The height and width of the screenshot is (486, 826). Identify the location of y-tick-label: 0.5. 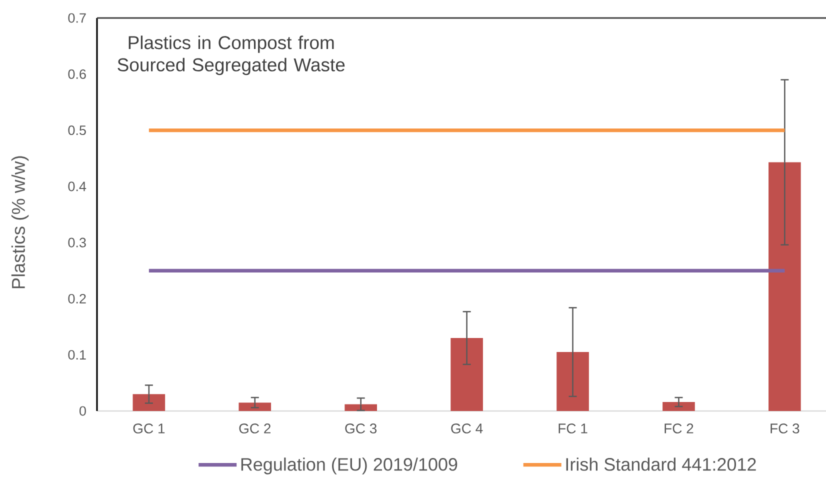
(77, 131).